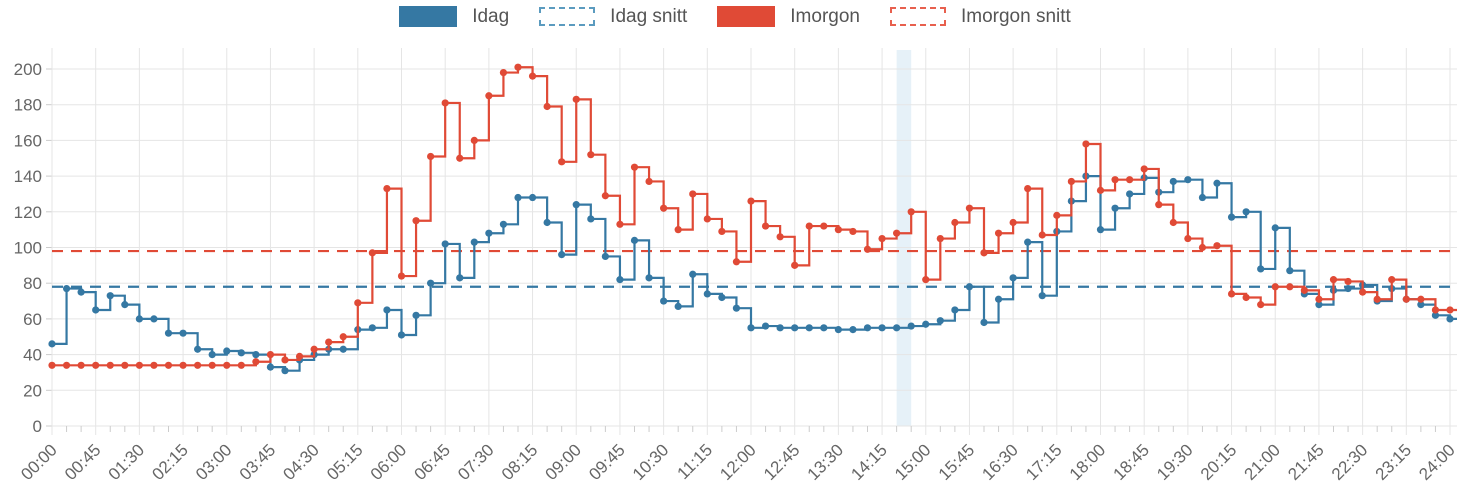  I want to click on legend-item-idag-snitt: Idag snitt, so click(613, 16).